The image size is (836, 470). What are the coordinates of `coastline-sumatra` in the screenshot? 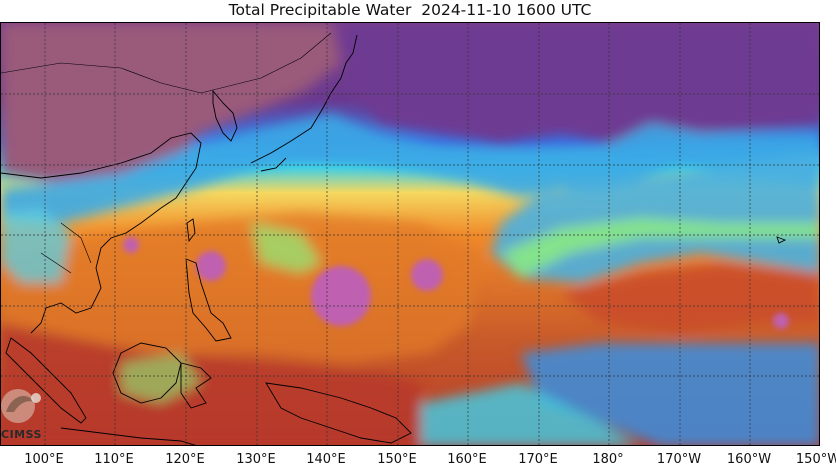 It's located at (46, 380).